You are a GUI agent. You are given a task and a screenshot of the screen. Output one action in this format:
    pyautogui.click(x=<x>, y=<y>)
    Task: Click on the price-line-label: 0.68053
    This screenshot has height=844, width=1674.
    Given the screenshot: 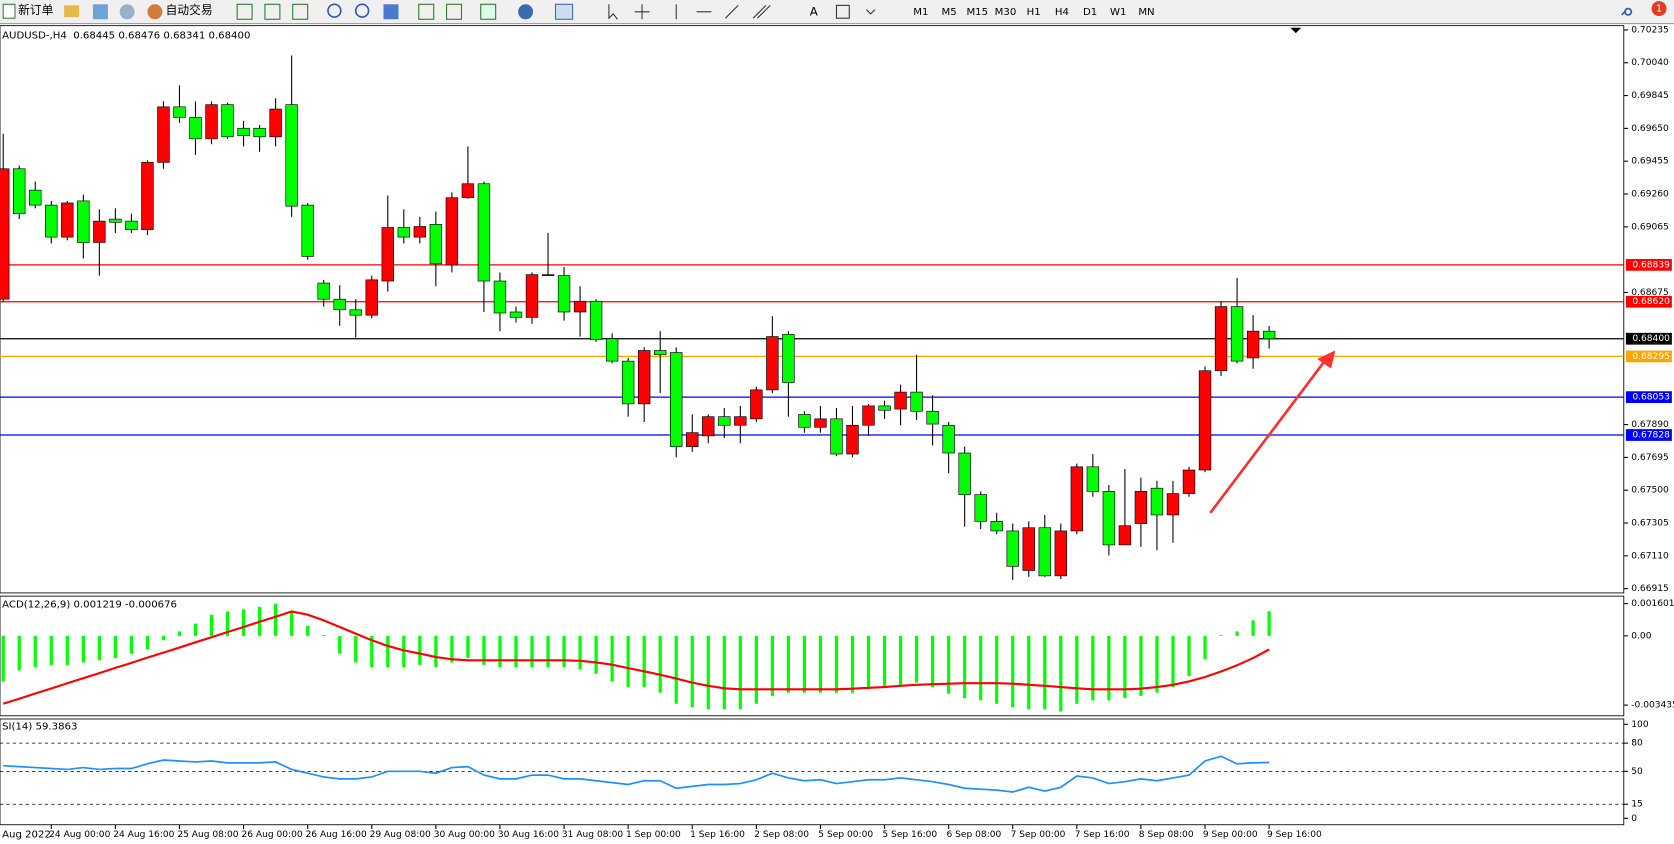 What is the action you would take?
    pyautogui.click(x=1651, y=398)
    